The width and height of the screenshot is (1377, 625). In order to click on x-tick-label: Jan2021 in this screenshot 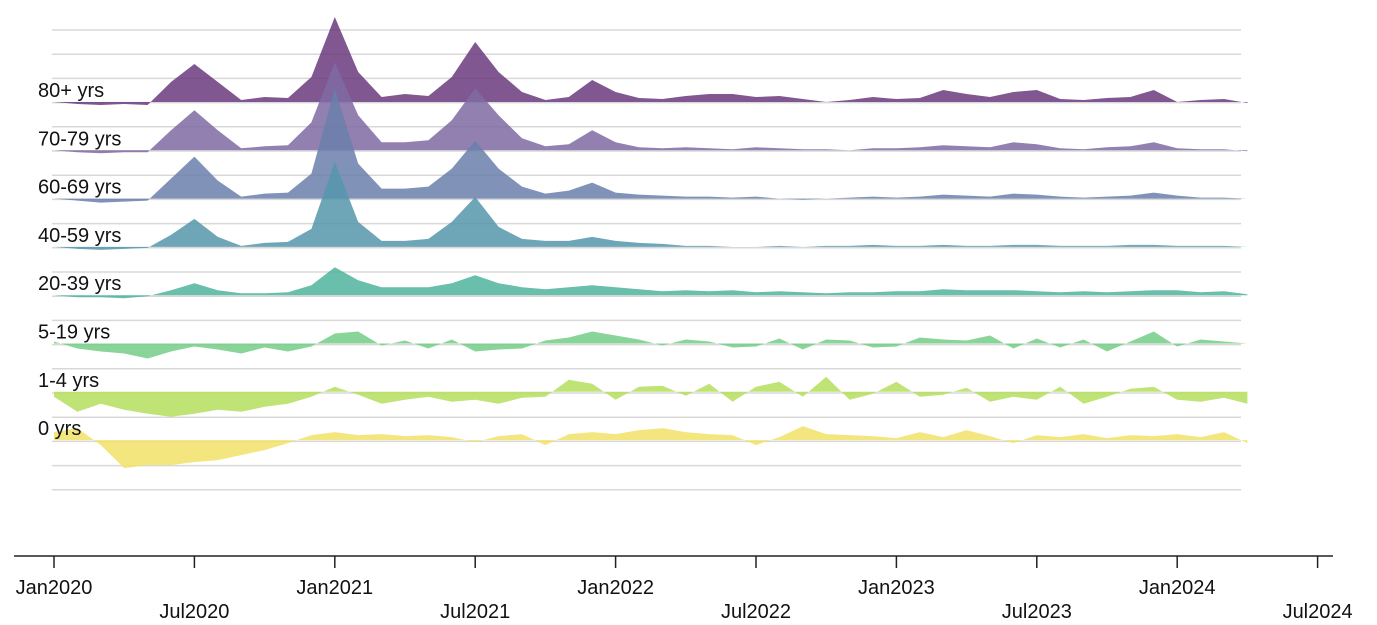, I will do `click(334, 588)`.